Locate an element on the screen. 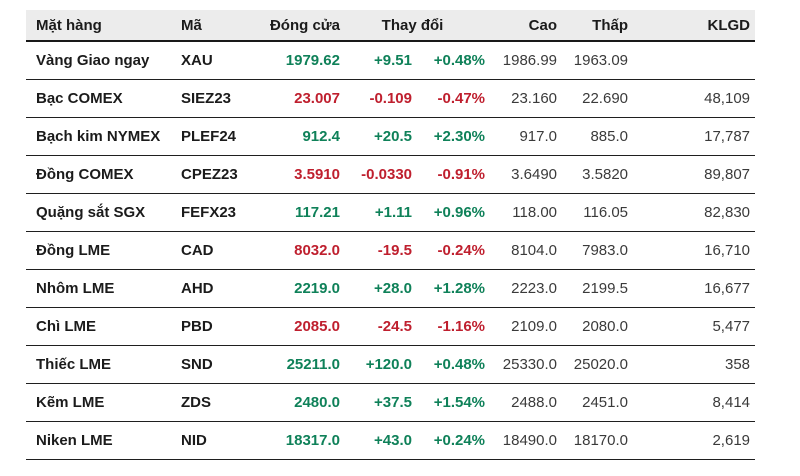 This screenshot has height=476, width=800. column-header-high: Cao is located at coordinates (521, 26).